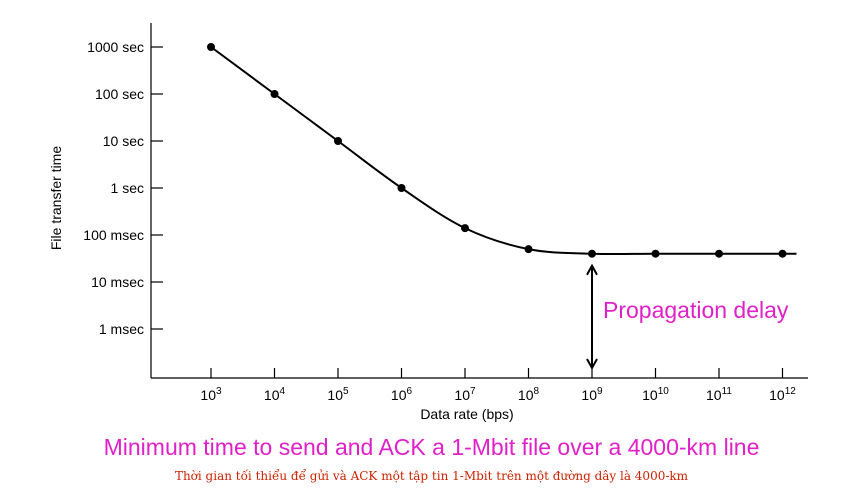  What do you see at coordinates (123, 141) in the screenshot?
I see `y-tick-label: 10 sec` at bounding box center [123, 141].